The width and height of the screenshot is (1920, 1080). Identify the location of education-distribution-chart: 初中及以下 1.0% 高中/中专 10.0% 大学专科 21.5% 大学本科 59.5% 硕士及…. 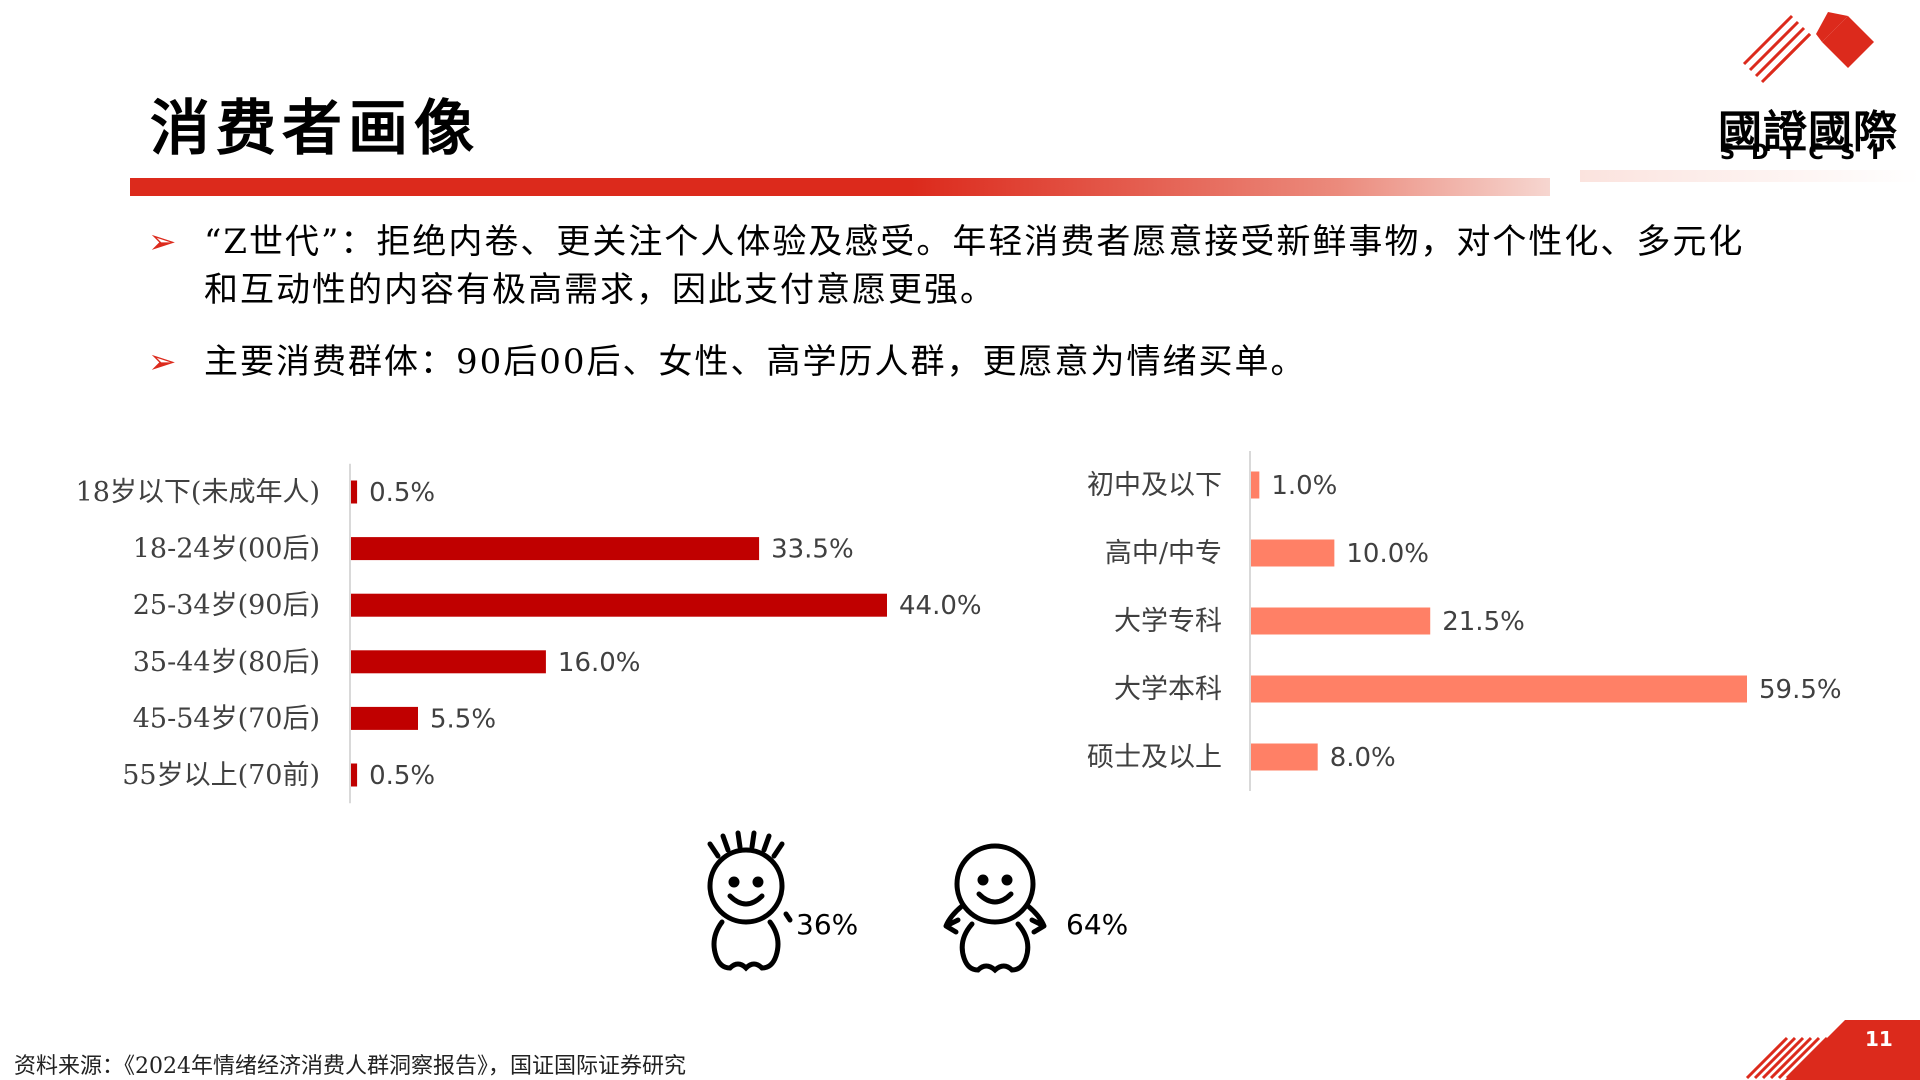
(1464, 621).